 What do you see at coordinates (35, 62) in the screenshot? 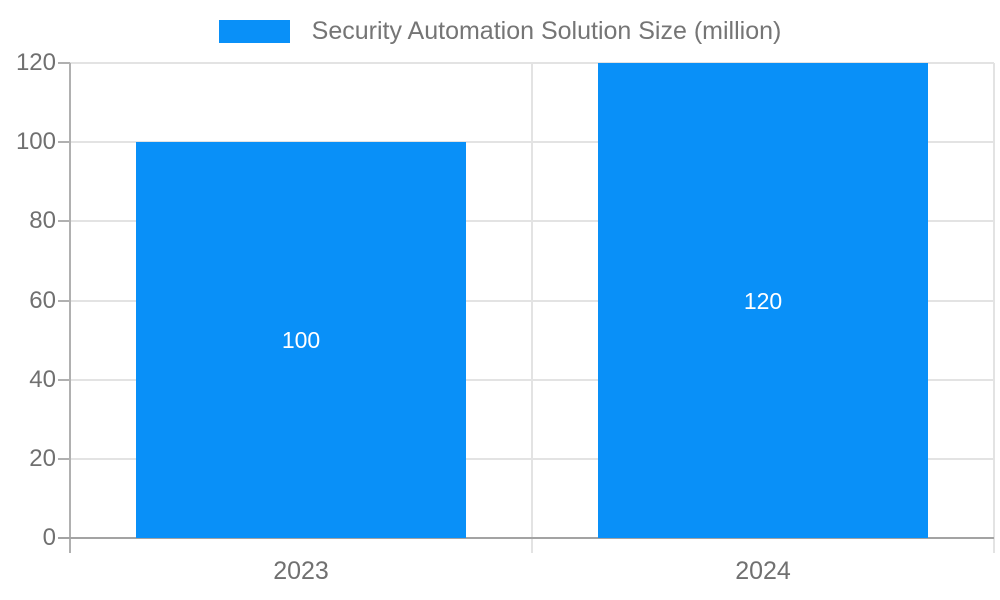
I see `y-tick-label: 120` at bounding box center [35, 62].